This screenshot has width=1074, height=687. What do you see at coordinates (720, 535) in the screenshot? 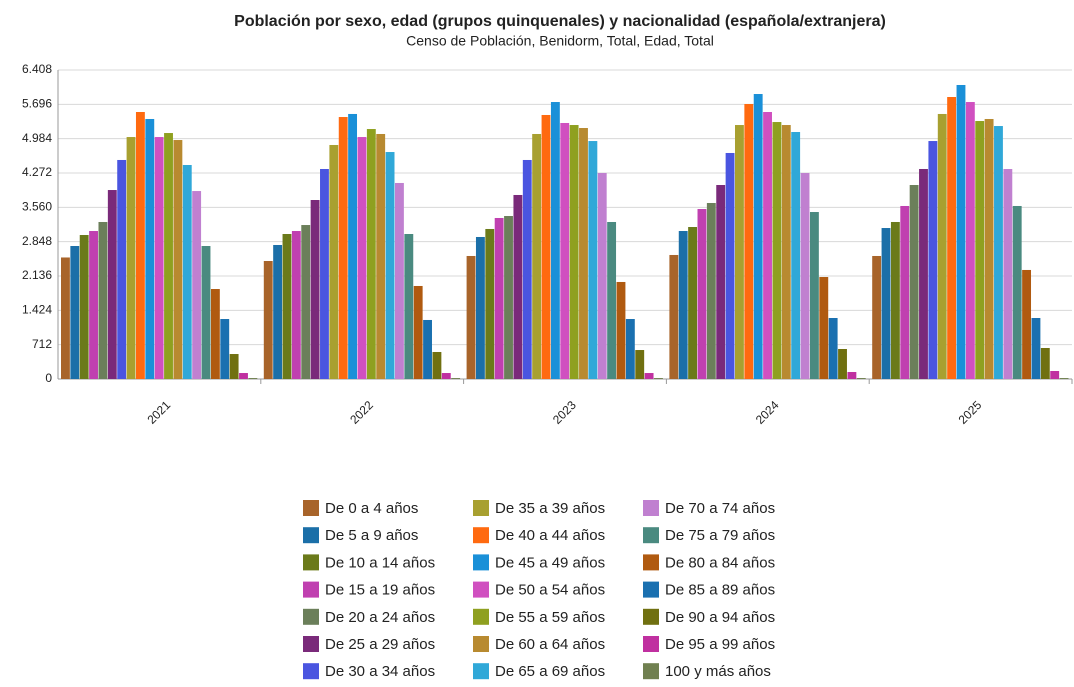
I see `legend-label: De 75 a 79 años` at bounding box center [720, 535].